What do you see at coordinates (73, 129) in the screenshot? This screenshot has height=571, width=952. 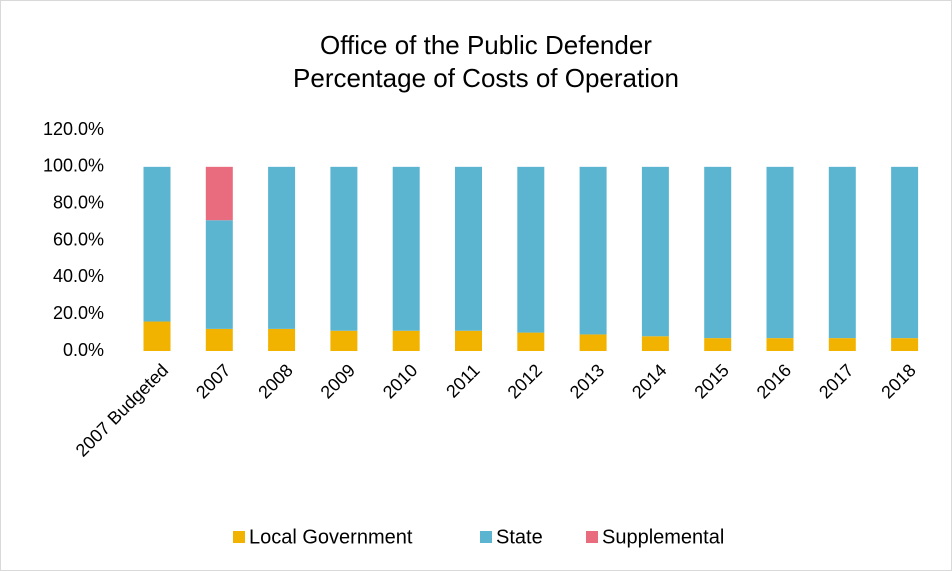 I see `y-tick-label: 120.0%` at bounding box center [73, 129].